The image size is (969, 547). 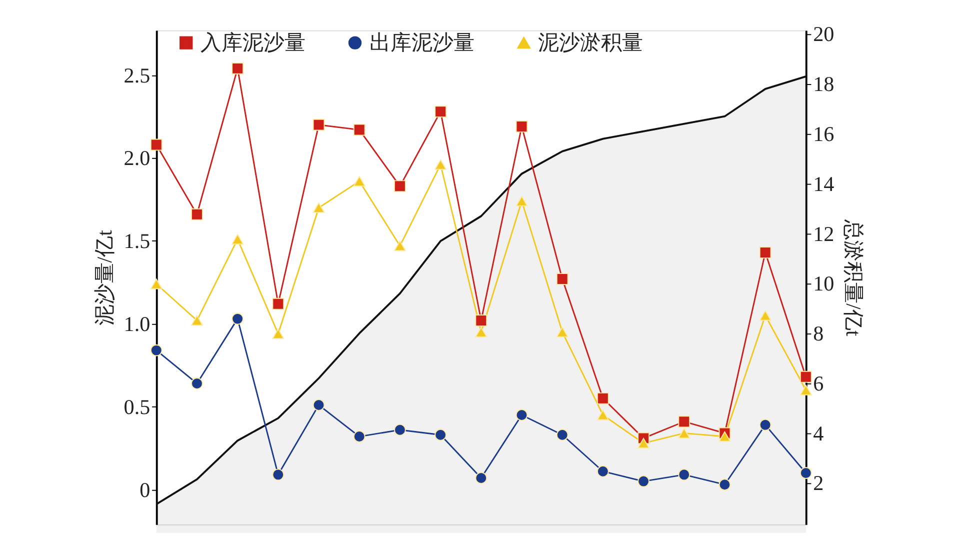 What do you see at coordinates (823, 34) in the screenshot?
I see `y2-tick-label: 20` at bounding box center [823, 34].